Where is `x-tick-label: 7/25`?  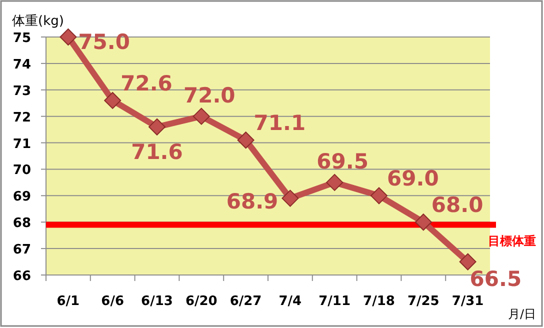
x-tick-label: 7/25 is located at coordinates (423, 301).